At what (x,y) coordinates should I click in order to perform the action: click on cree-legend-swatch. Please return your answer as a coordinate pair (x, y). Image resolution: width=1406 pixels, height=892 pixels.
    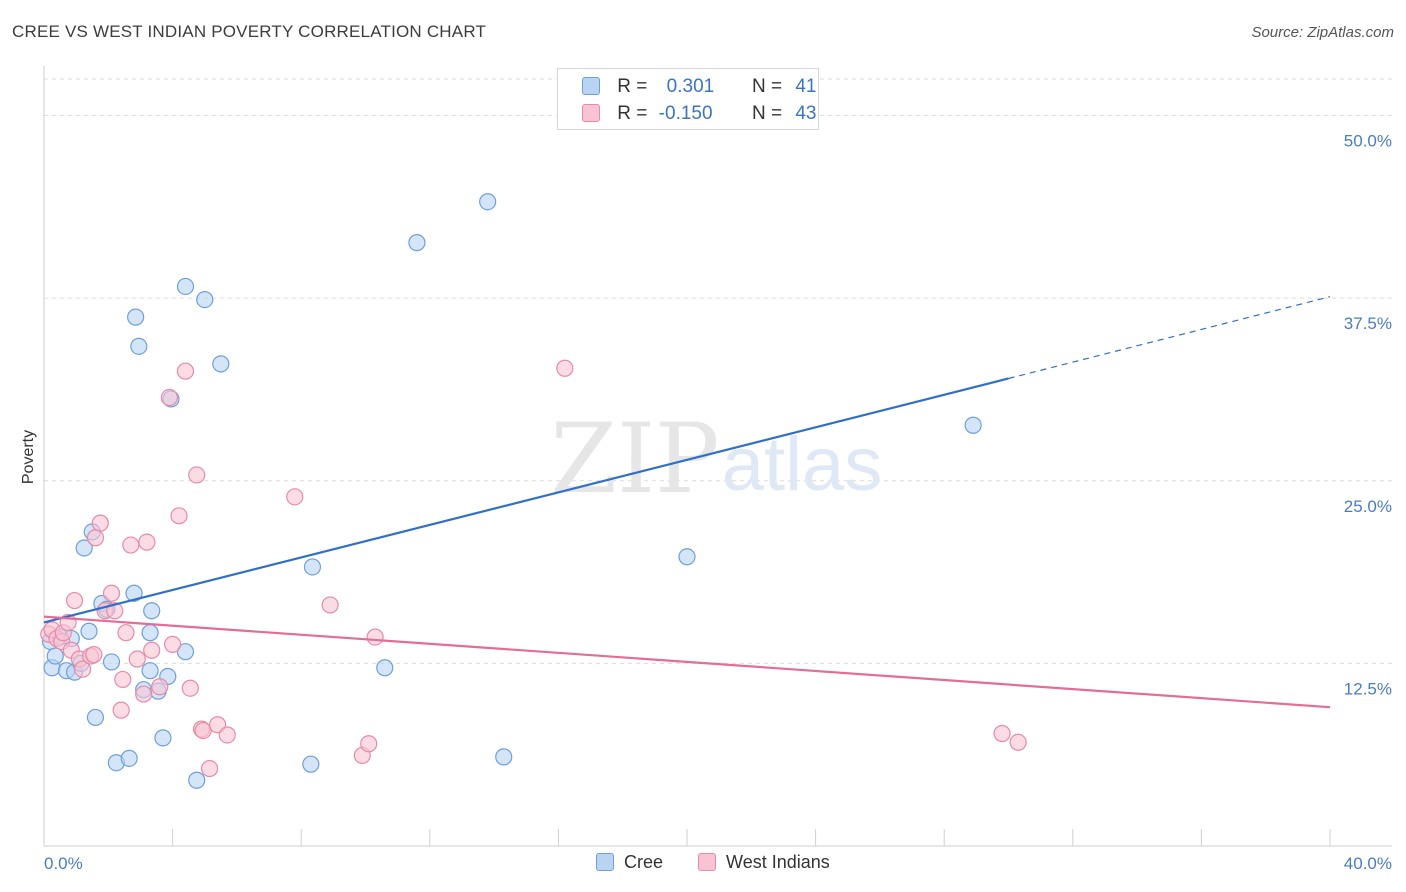
    Looking at the image, I should click on (605, 862).